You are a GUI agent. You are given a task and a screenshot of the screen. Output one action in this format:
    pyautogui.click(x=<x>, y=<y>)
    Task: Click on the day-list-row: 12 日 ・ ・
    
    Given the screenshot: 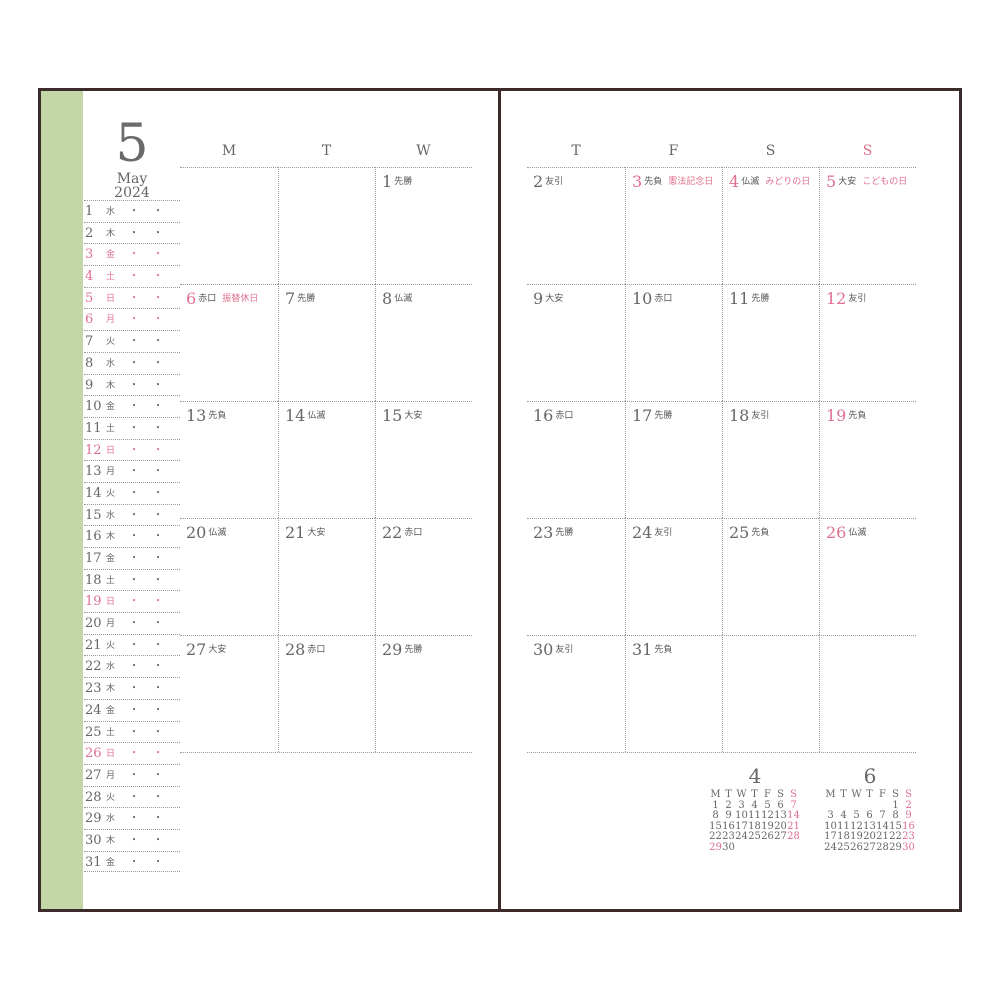 What is the action you would take?
    pyautogui.click(x=132, y=449)
    